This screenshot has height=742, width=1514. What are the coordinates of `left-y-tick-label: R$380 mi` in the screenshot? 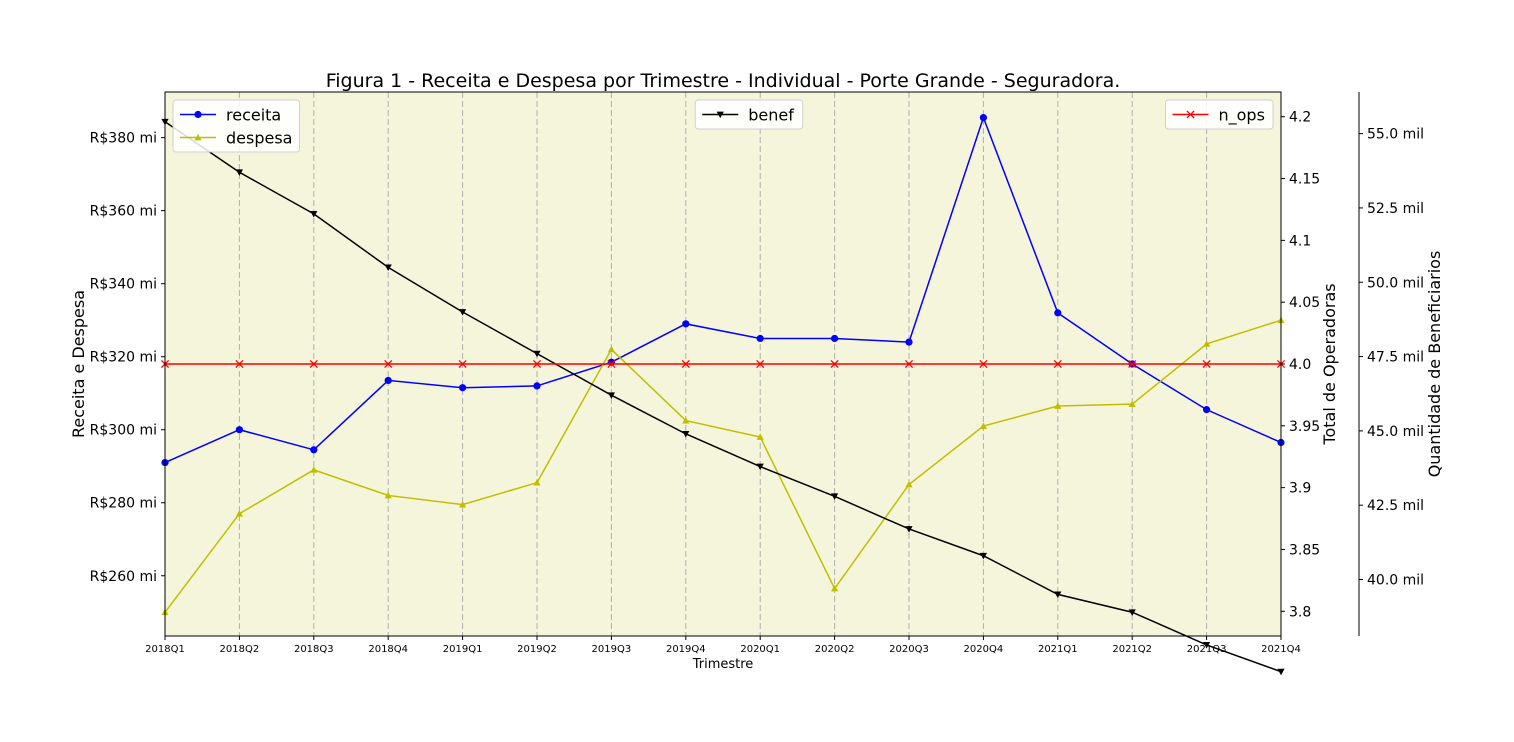 It's located at (123, 139).